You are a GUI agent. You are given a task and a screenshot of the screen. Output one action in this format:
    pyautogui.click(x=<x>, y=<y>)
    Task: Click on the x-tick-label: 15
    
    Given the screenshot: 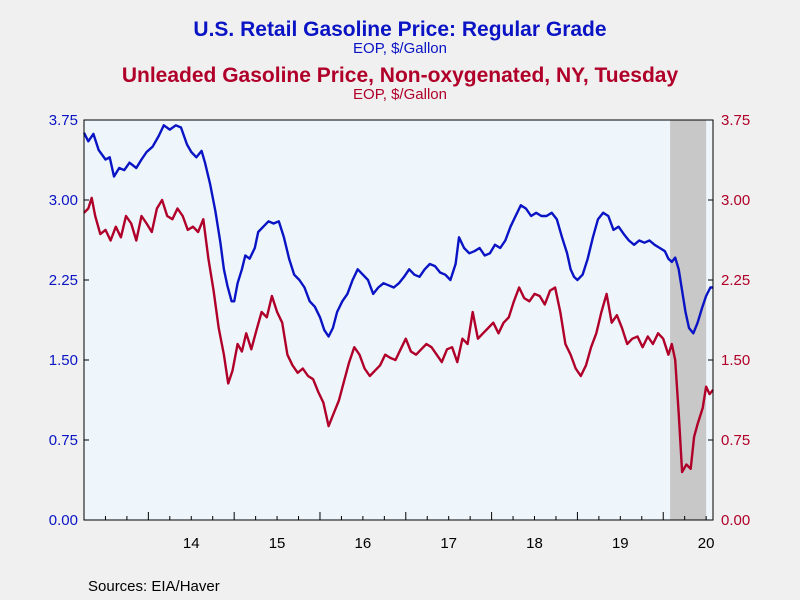 What is the action you would take?
    pyautogui.click(x=277, y=543)
    